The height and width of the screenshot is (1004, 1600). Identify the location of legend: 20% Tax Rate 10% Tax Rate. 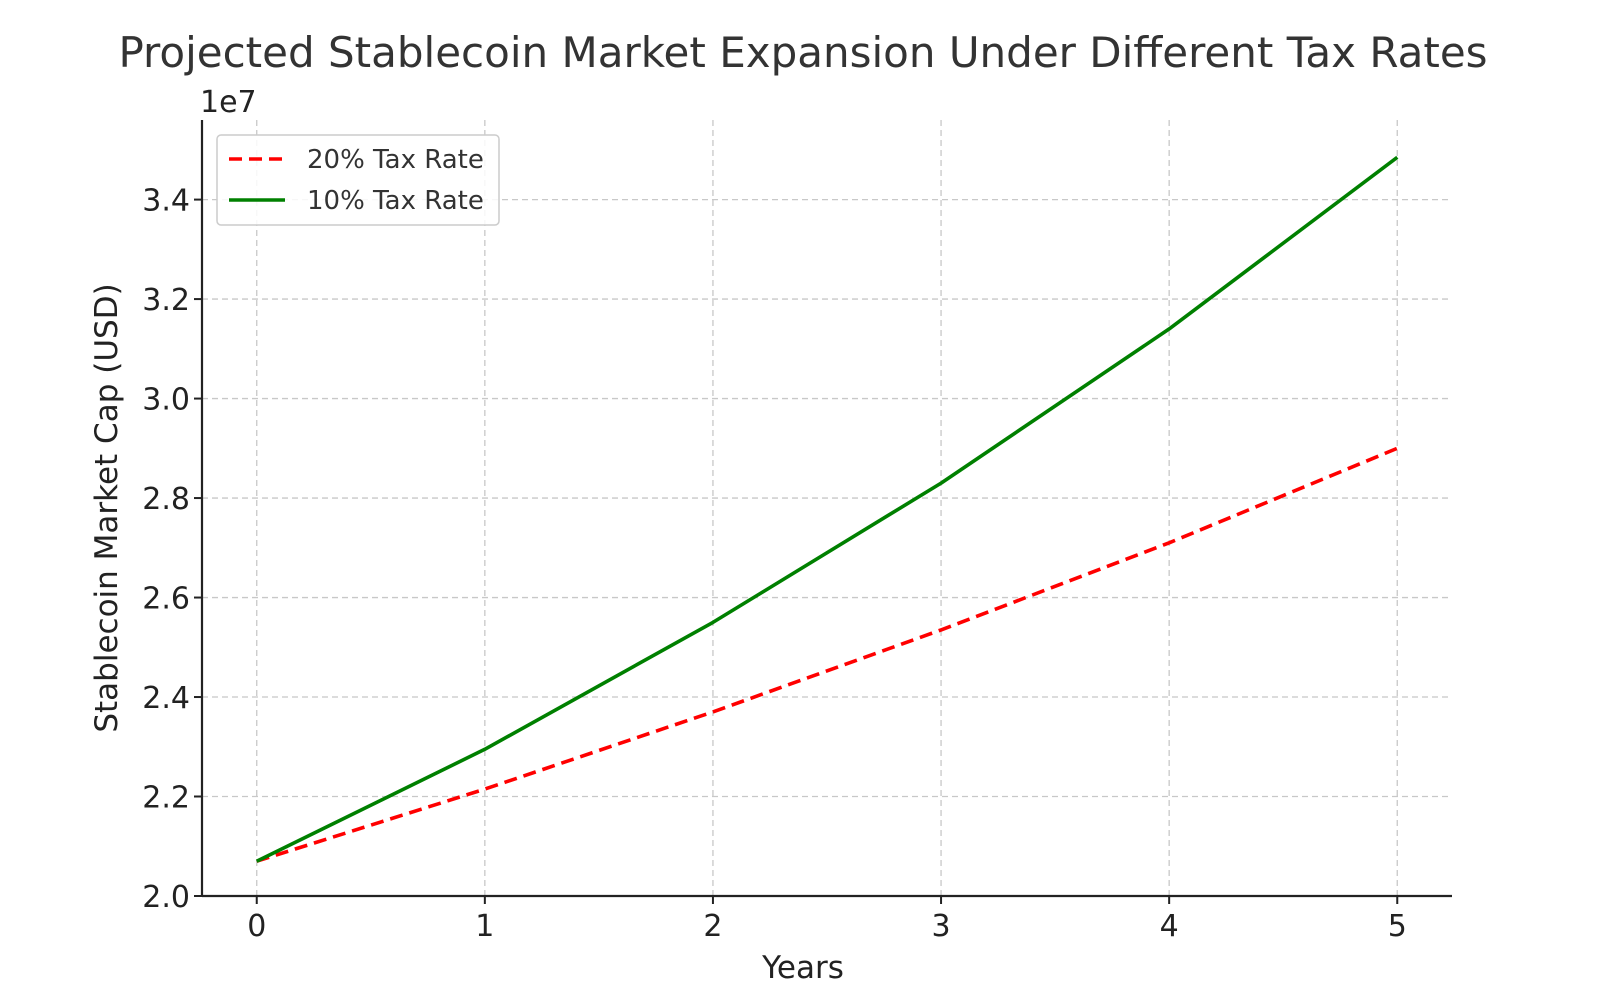
(358, 180).